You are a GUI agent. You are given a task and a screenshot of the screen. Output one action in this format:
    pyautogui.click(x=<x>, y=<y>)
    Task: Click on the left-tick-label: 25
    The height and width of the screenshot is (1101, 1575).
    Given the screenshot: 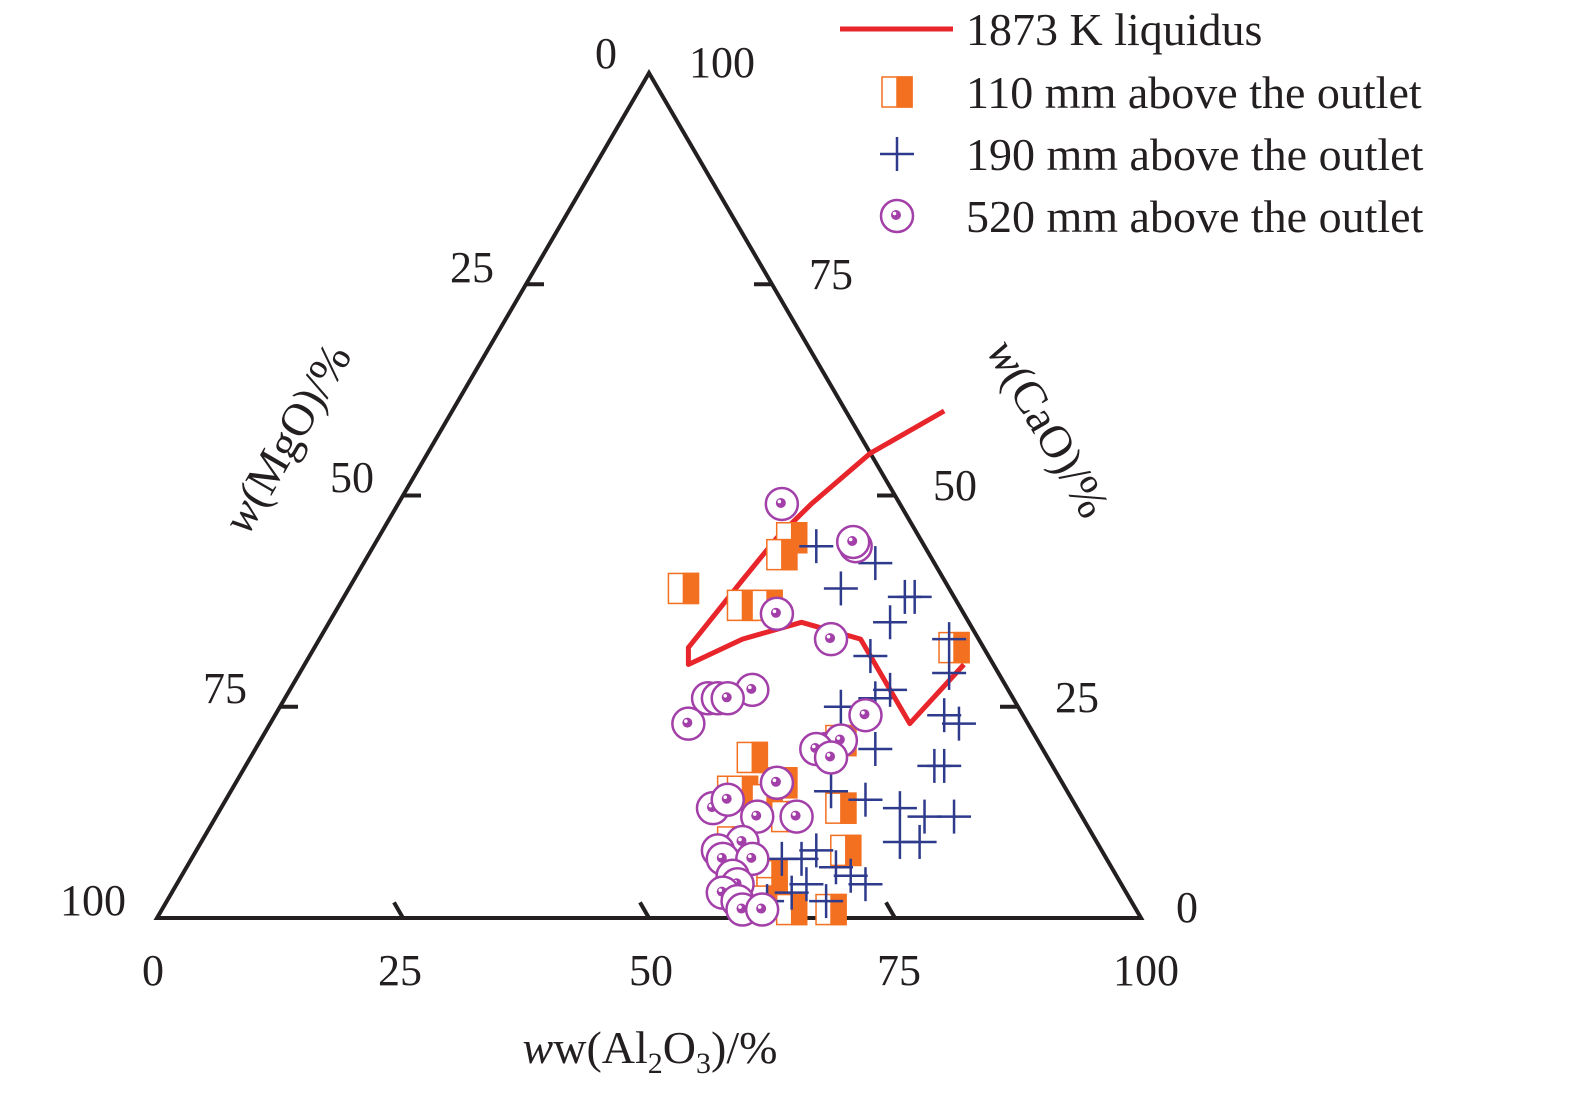 What is the action you would take?
    pyautogui.click(x=472, y=267)
    